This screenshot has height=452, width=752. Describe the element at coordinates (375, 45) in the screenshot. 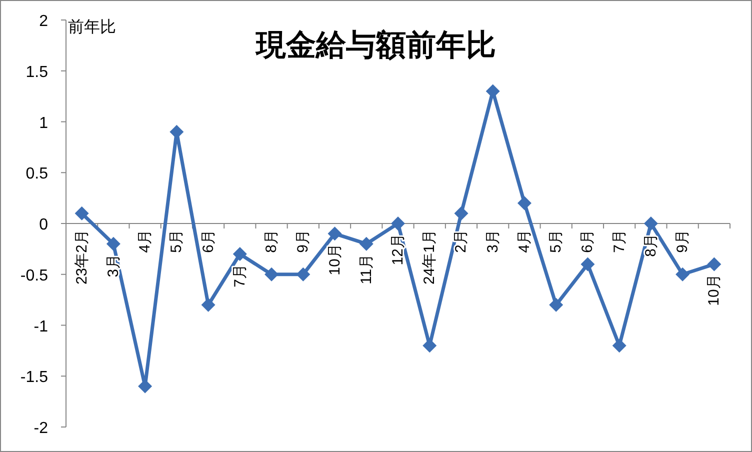

I see `chart-title: 現金給与額前年比` at that location.